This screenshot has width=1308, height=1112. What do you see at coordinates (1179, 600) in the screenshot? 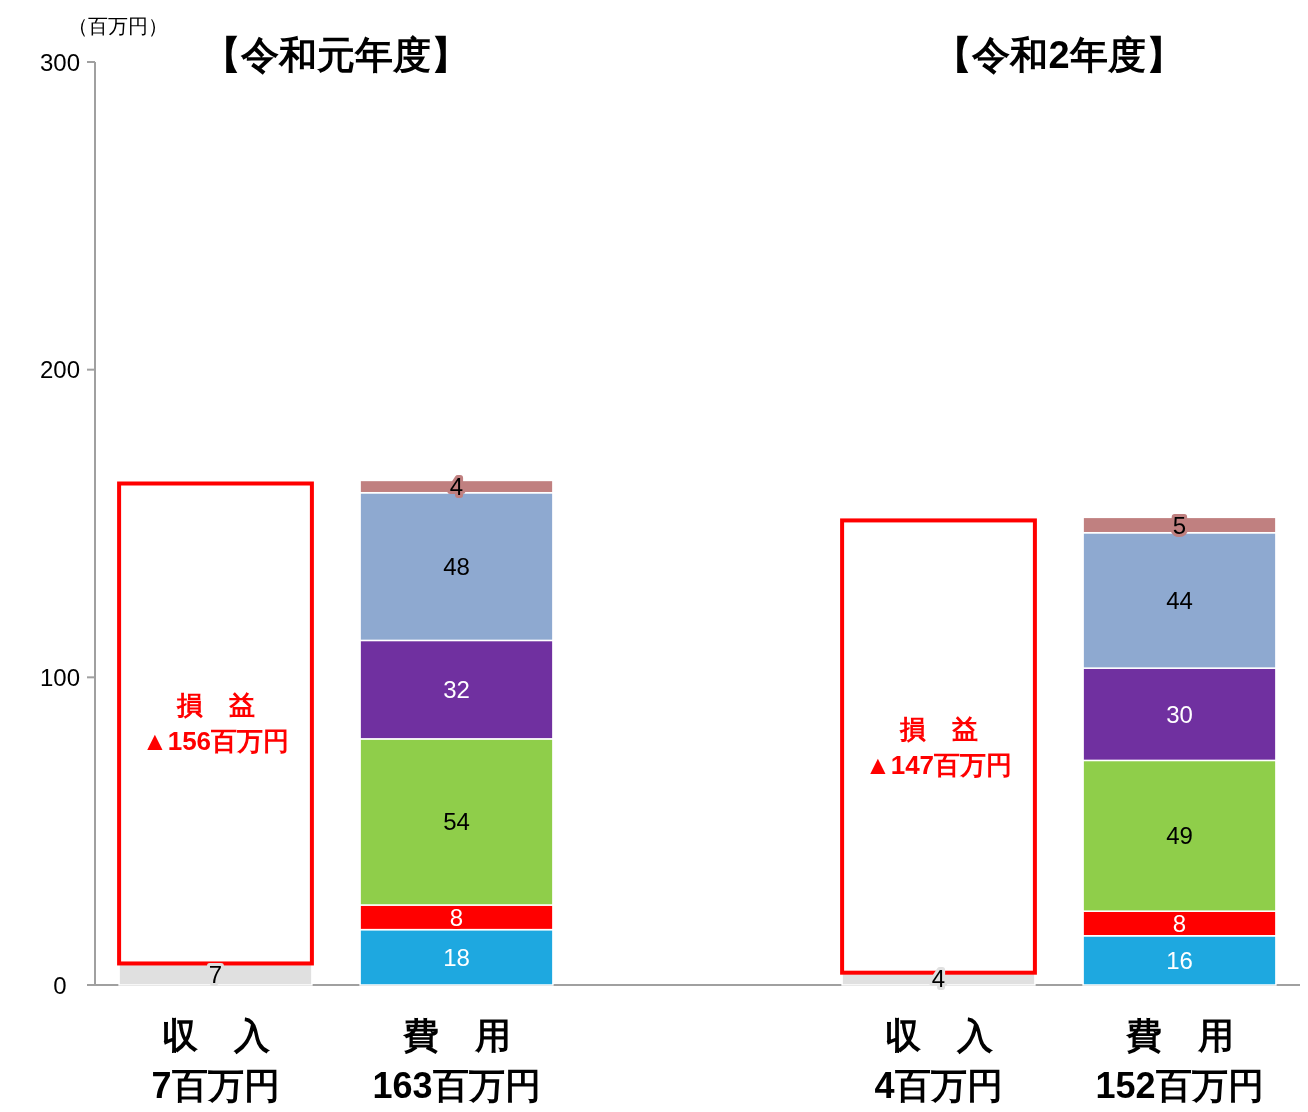
I see `data-label: 44` at bounding box center [1179, 600].